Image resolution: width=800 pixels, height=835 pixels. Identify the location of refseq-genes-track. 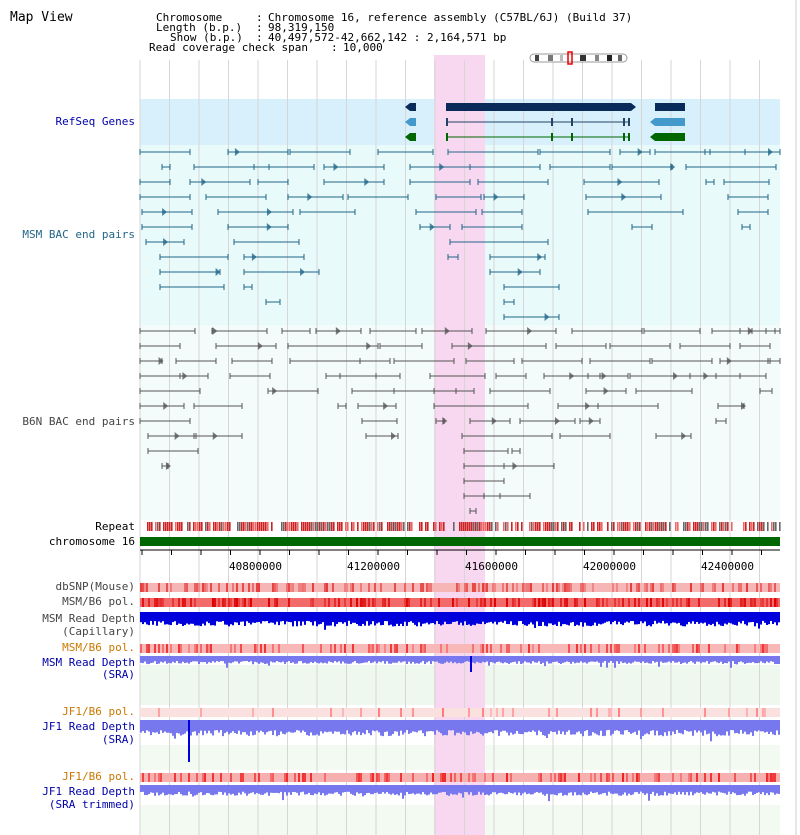
(545, 122).